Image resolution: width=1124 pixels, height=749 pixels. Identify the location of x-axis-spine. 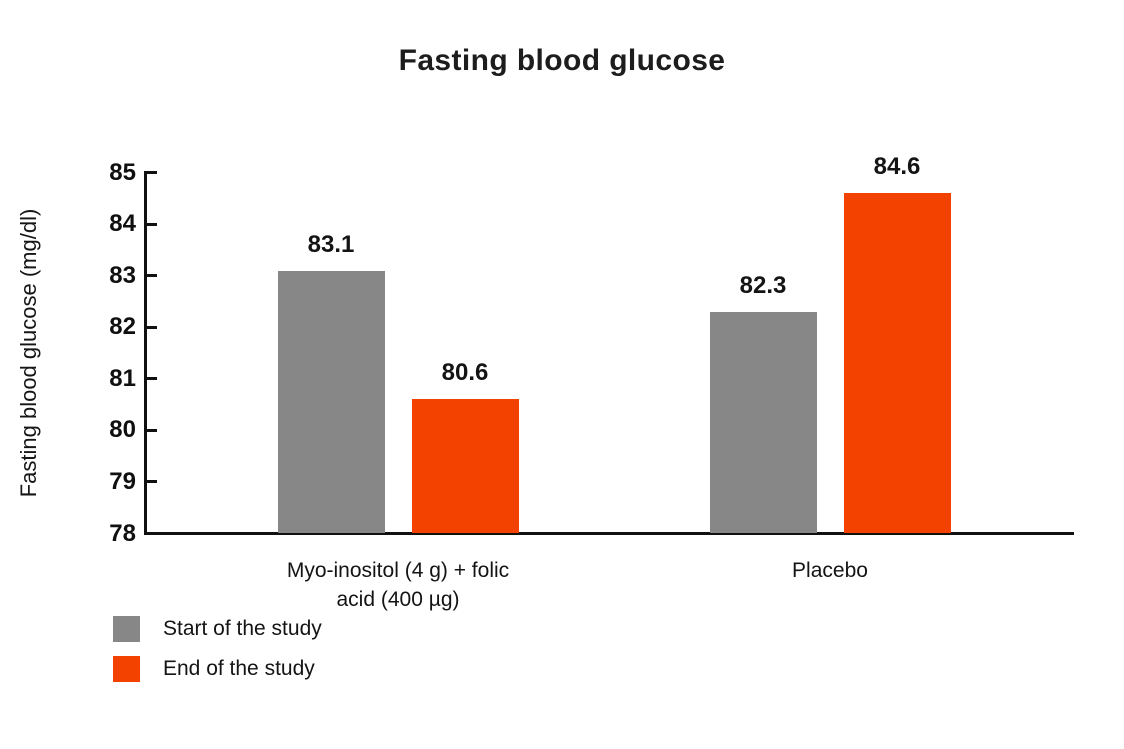
(608, 533).